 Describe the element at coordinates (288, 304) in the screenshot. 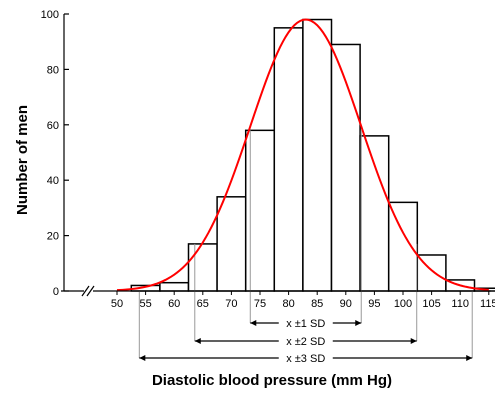

I see `x-tick-label: 80` at that location.